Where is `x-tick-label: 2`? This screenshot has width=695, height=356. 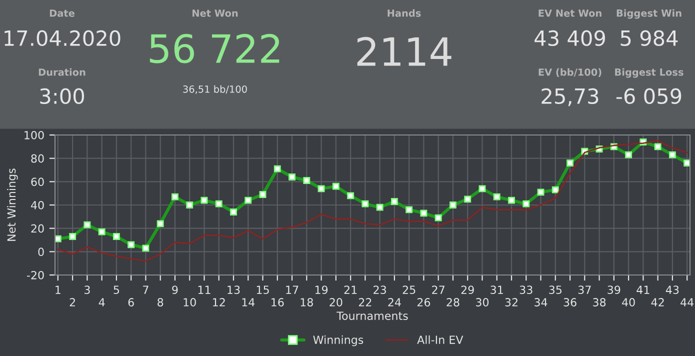
x-tick-label: 2 is located at coordinates (72, 302).